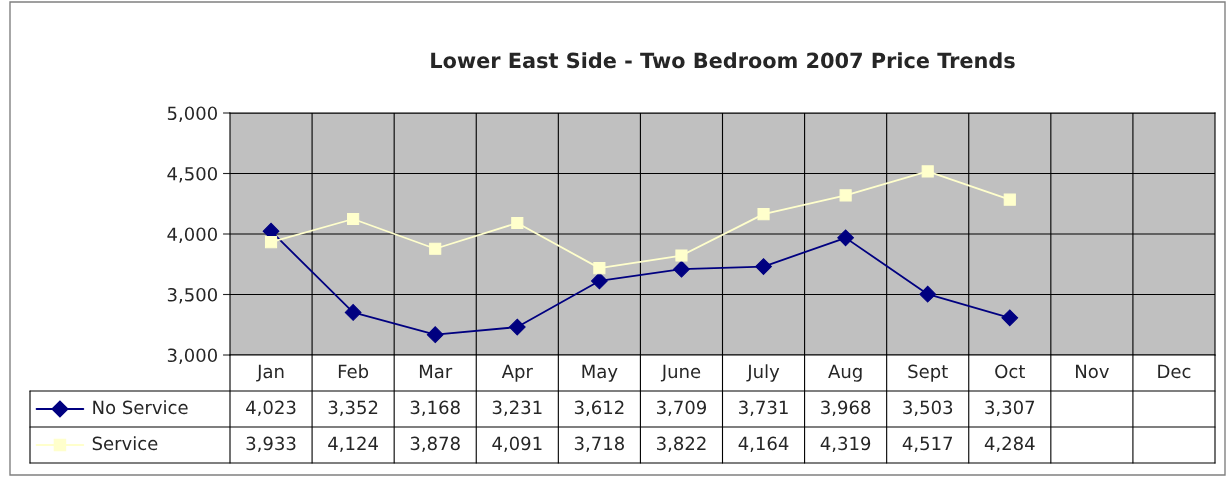  I want to click on x-tick-label: Feb, so click(353, 371).